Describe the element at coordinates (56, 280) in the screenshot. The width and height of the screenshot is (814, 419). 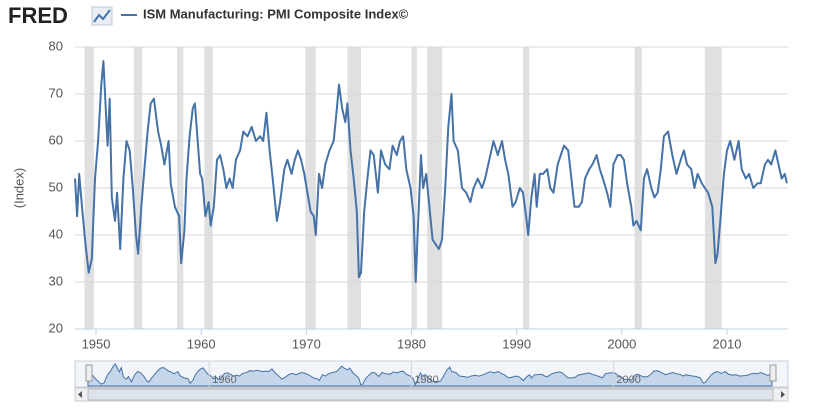
I see `y-tick-label: 30` at that location.